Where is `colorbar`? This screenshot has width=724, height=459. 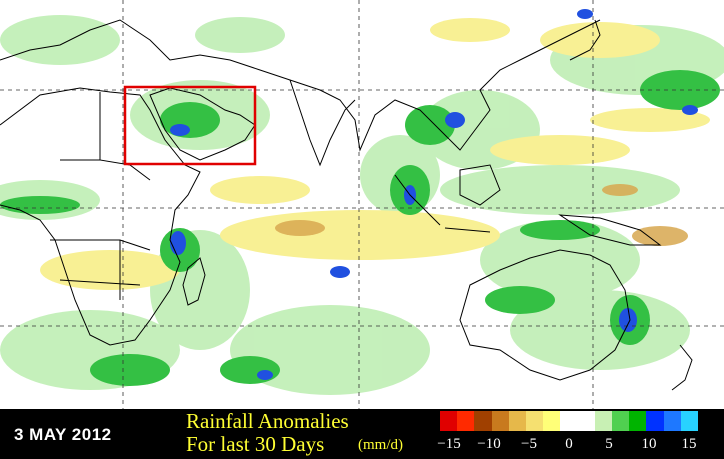
colorbar is located at coordinates (569, 421).